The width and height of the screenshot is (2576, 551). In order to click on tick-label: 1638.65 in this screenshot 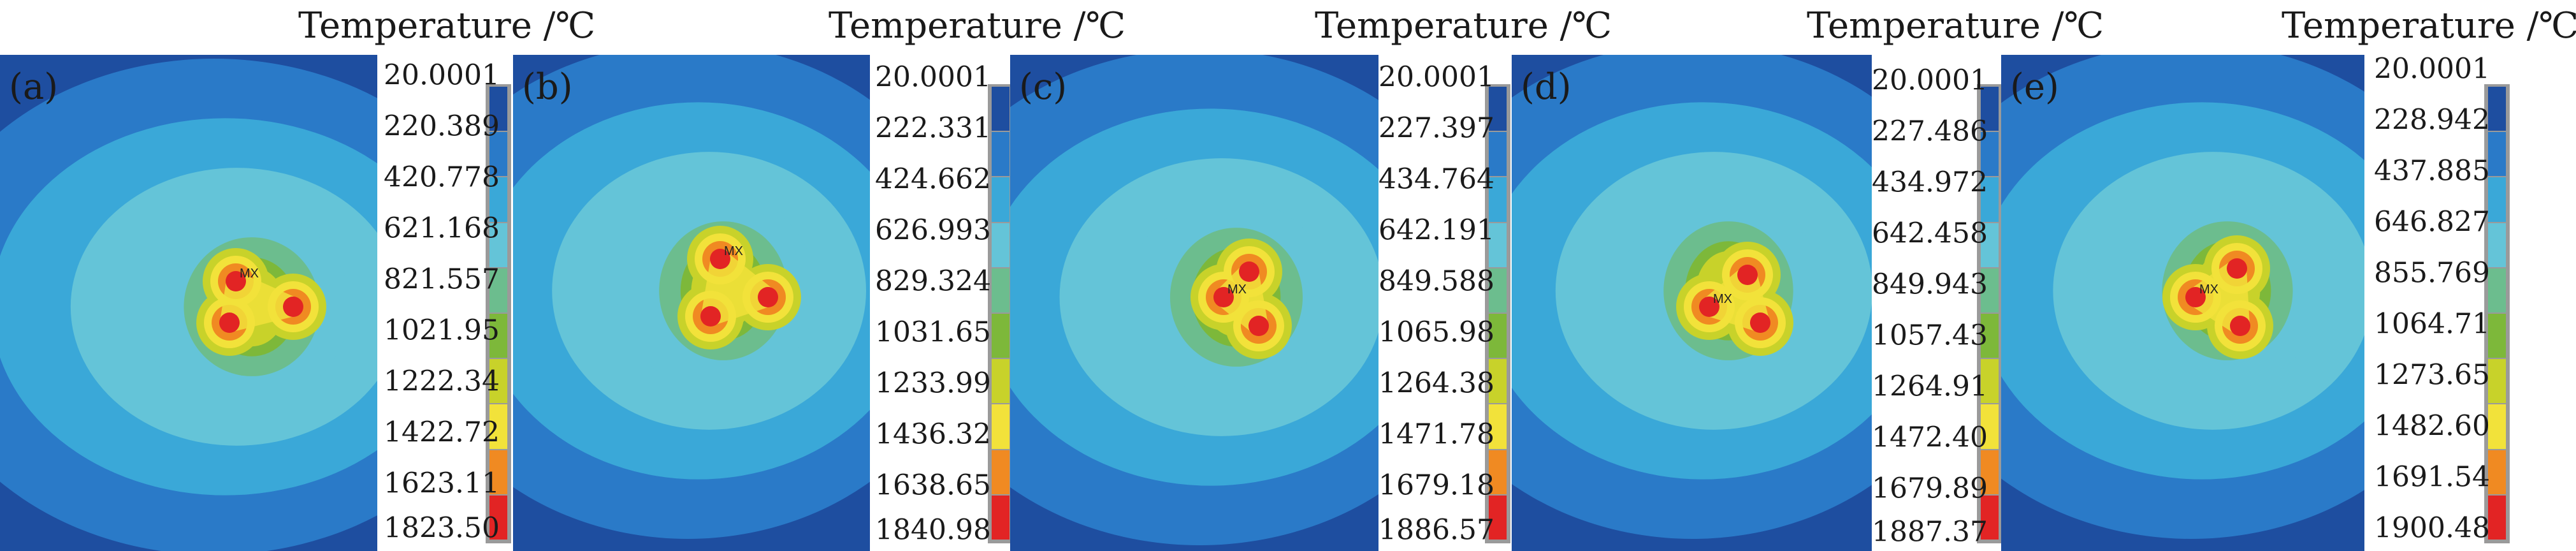, I will do `click(933, 485)`.